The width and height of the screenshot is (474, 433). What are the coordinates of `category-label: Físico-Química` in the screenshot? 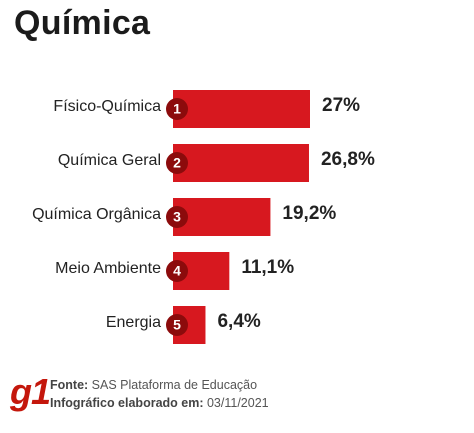 It's located at (107, 106).